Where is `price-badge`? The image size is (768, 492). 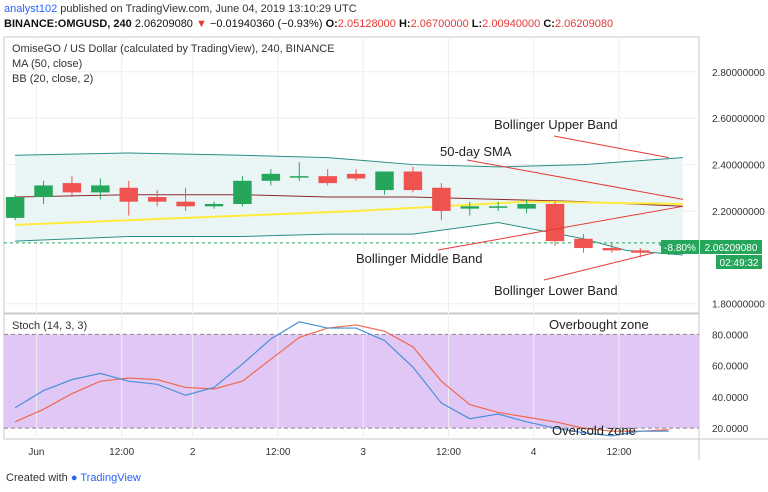 price-badge is located at coordinates (731, 247).